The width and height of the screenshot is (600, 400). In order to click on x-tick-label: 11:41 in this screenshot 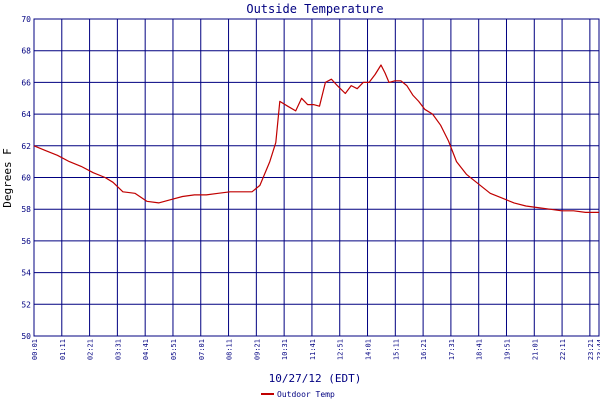, I will do `click(313, 349)`.